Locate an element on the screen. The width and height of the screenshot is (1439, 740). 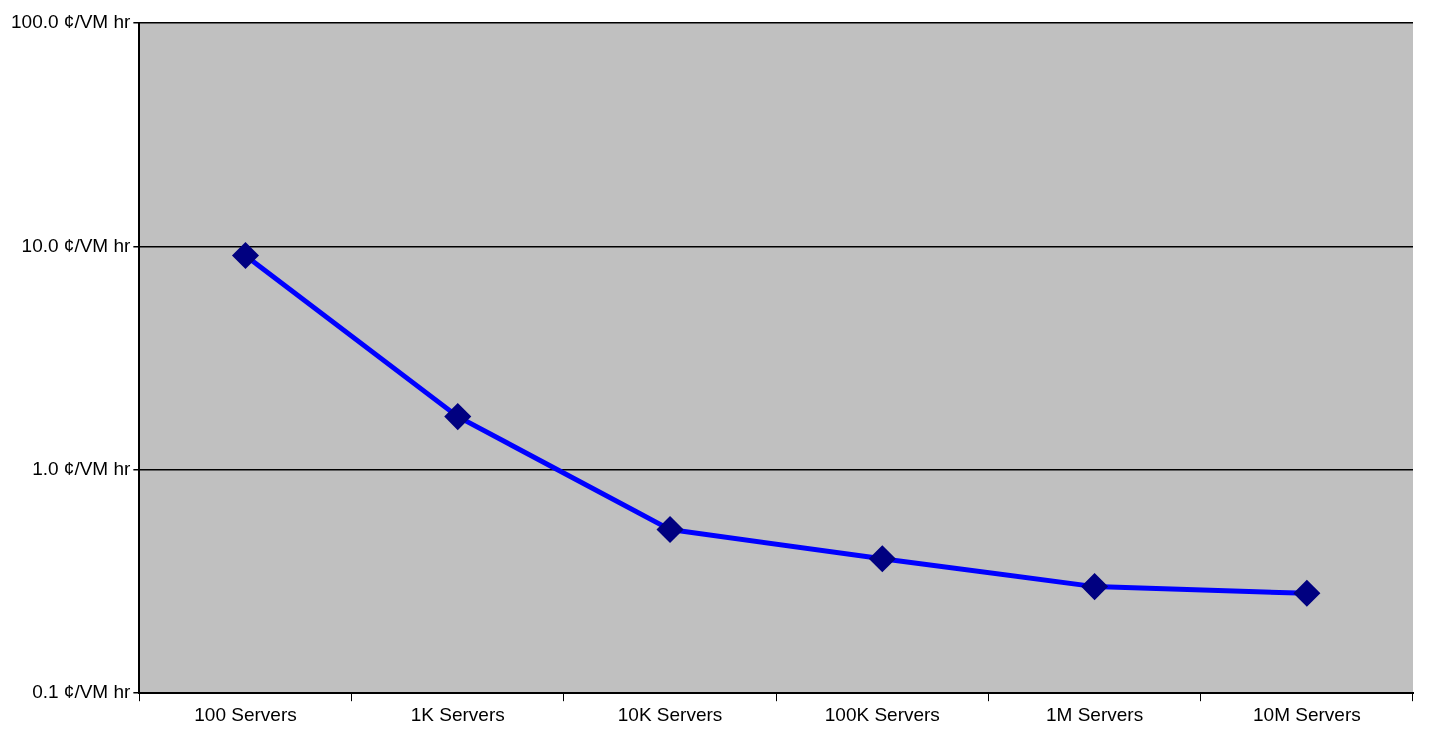
x-tick-label: 100K Servers is located at coordinates (882, 714).